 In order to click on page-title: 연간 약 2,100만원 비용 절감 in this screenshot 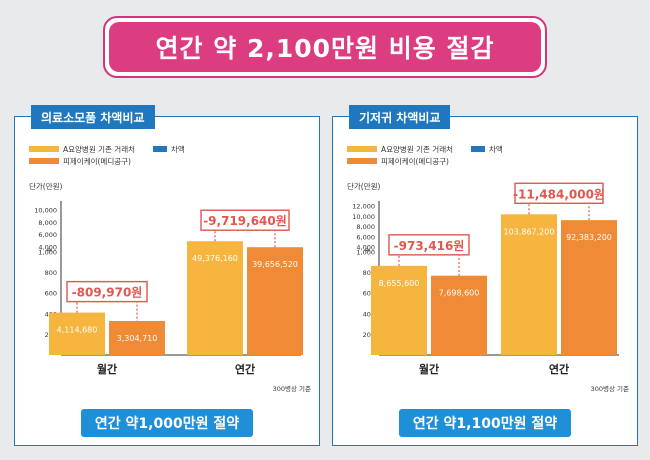, I will do `click(325, 47)`.